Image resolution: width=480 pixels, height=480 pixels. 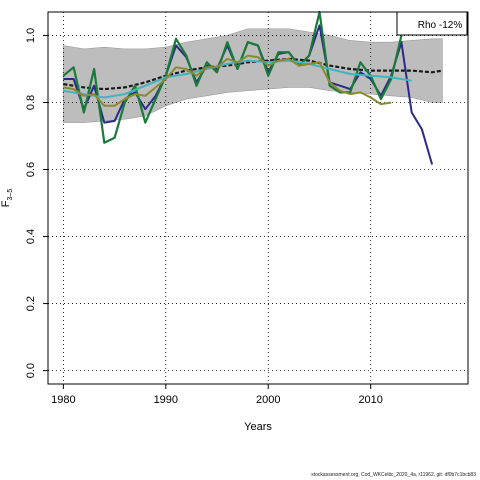 What do you see at coordinates (10, 195) in the screenshot?
I see `y-axis-title-sub: 3–5` at bounding box center [10, 195].